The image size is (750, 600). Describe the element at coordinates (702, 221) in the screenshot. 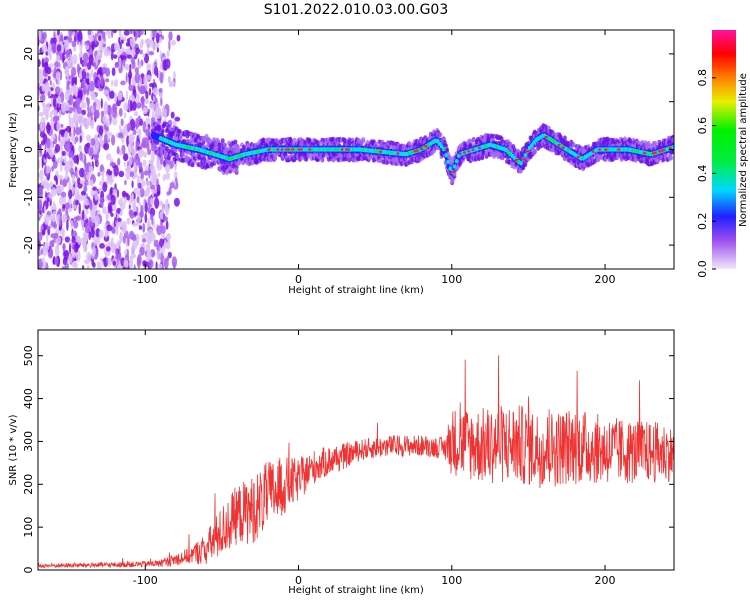

I see `colorbar-tick-label: 0.2` at that location.